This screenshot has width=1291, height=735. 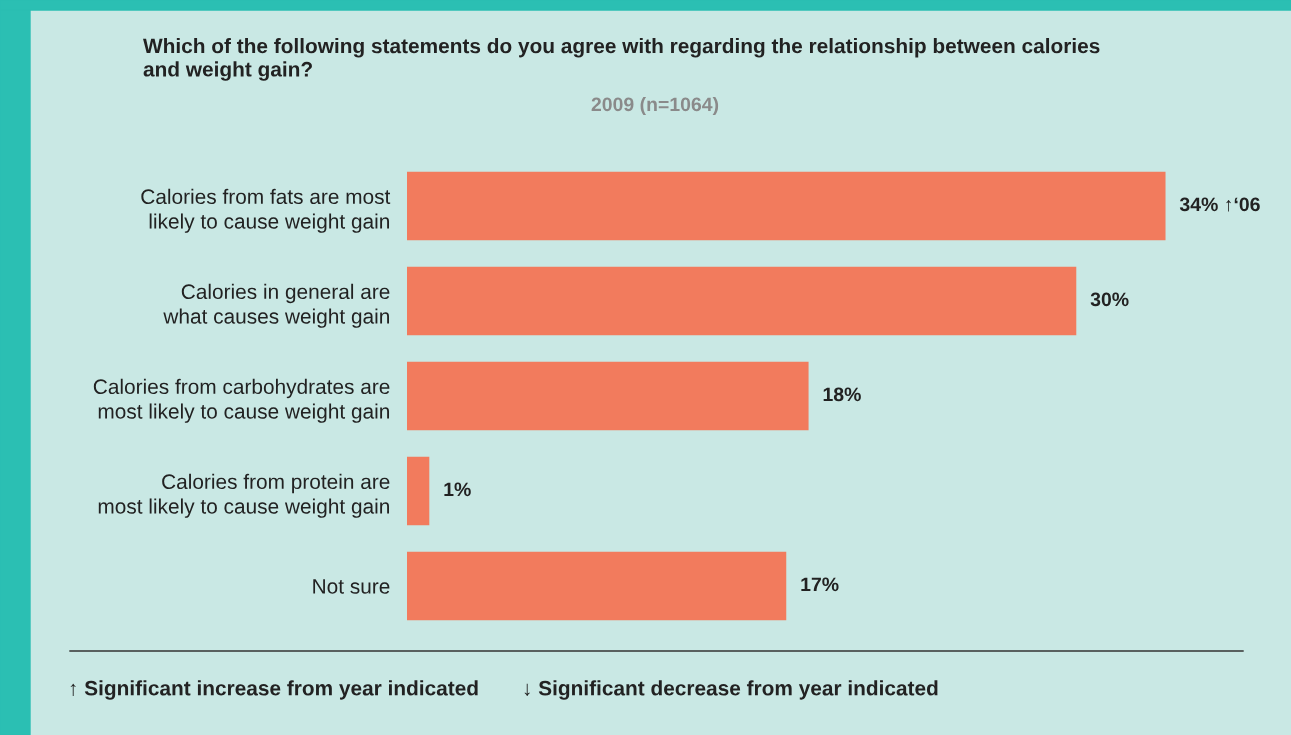 What do you see at coordinates (621, 59) in the screenshot?
I see `chart-title: Which of the following statements do you agree with regarding the relationship between calories and weight gain?` at bounding box center [621, 59].